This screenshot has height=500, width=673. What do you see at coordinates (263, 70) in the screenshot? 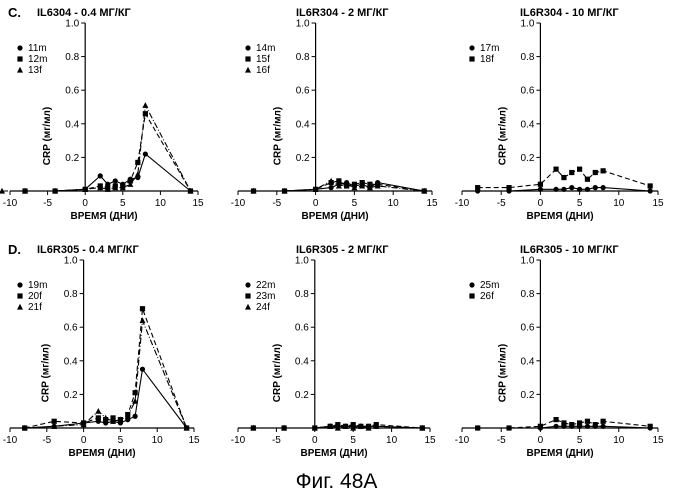
I see `legend-label: 16f` at bounding box center [263, 70].